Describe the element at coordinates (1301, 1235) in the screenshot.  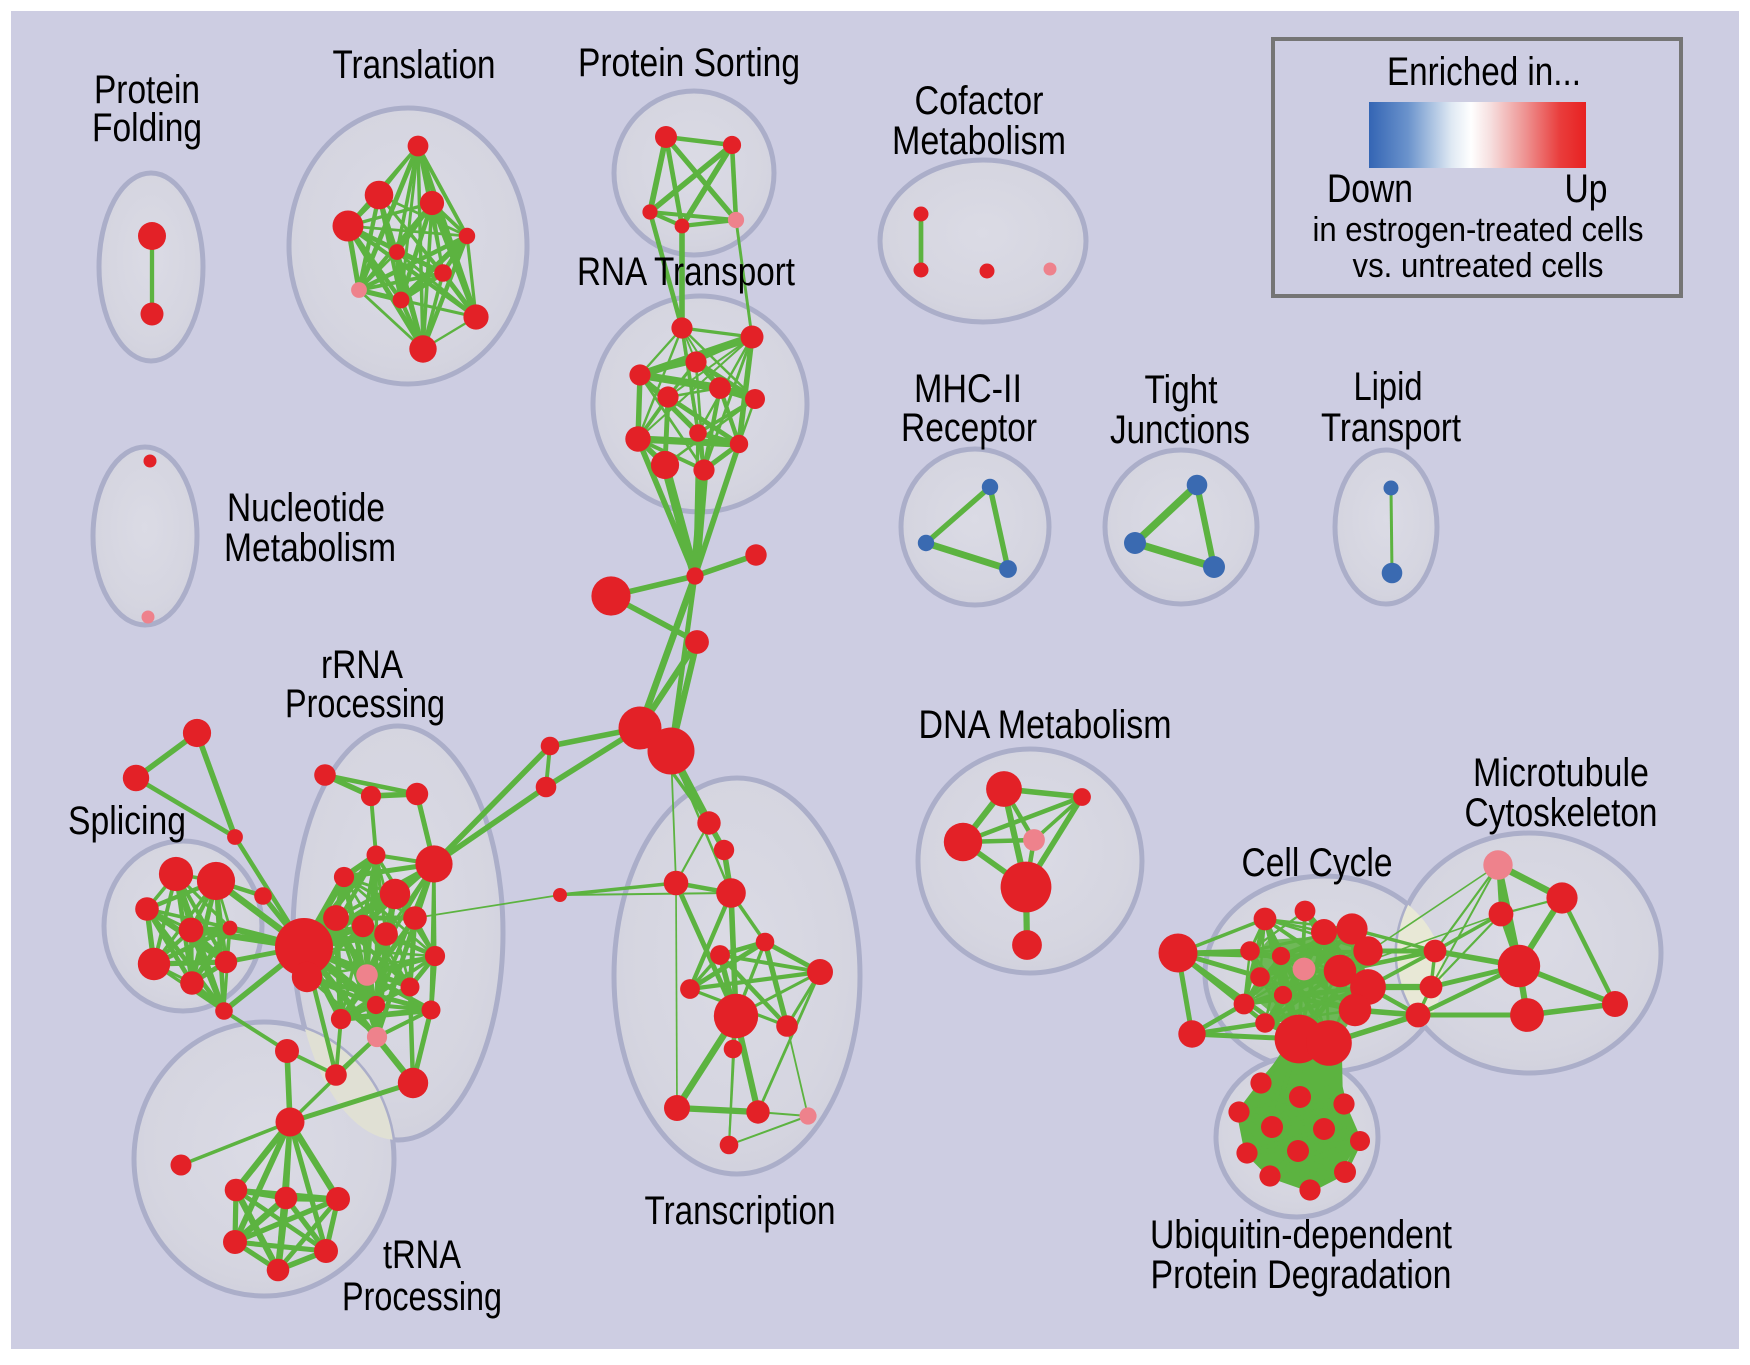
I see `svg-text: Ubiquitin-dependent` at that location.